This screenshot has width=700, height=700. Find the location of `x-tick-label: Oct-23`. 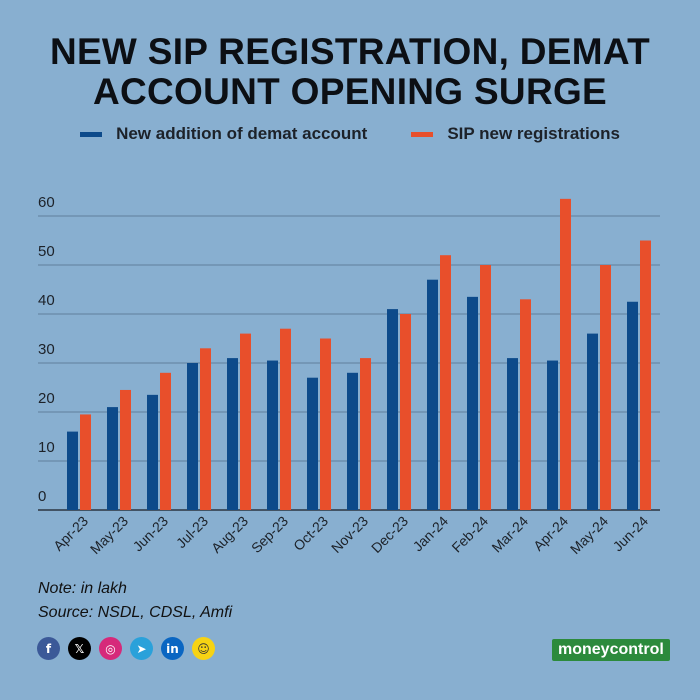

x-tick-label: Oct-23 is located at coordinates (310, 533).